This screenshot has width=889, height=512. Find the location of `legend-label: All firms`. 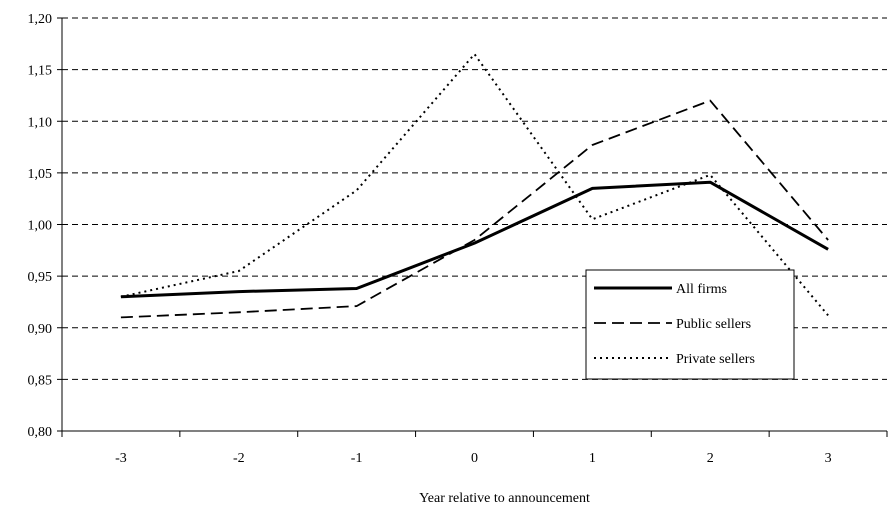

legend-label: All firms is located at coordinates (701, 289).